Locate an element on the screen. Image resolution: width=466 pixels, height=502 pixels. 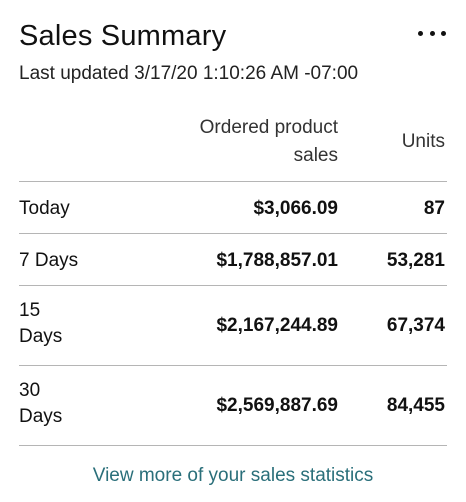
period-label-line1: Today is located at coordinates (44, 208).